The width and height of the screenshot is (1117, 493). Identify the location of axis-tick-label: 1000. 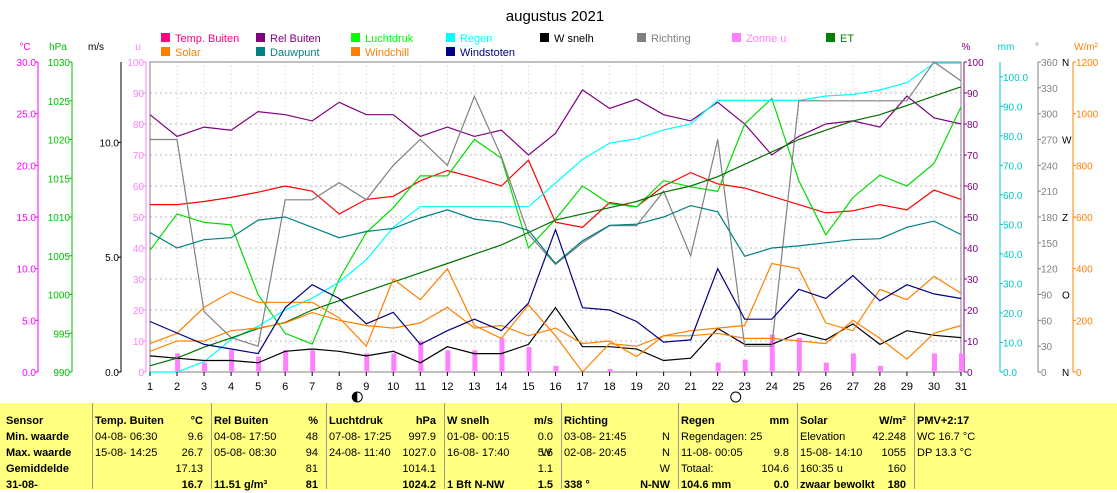
(59, 296).